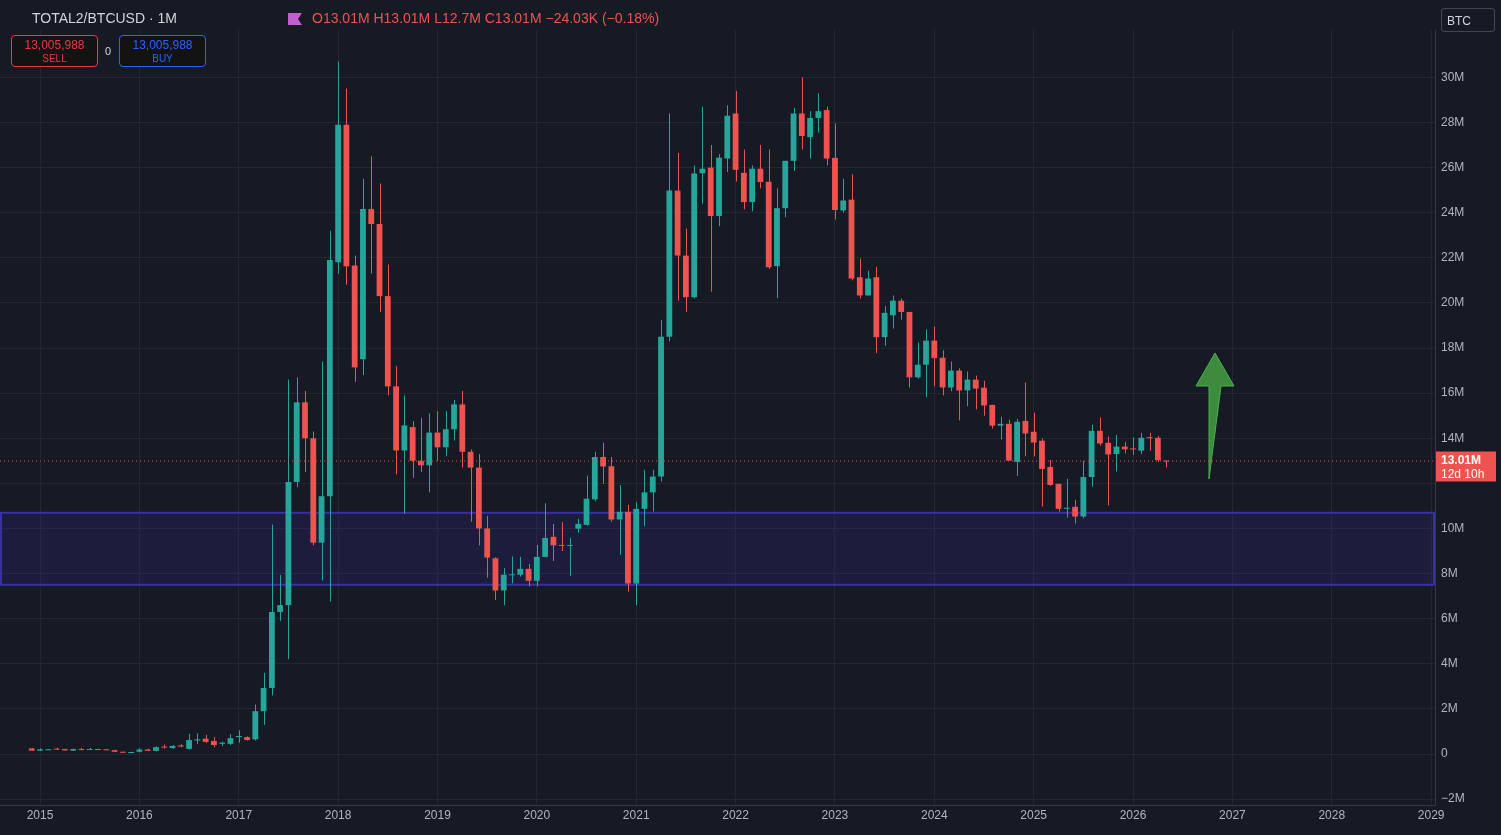  I want to click on y-tick-label: 30M, so click(1453, 76).